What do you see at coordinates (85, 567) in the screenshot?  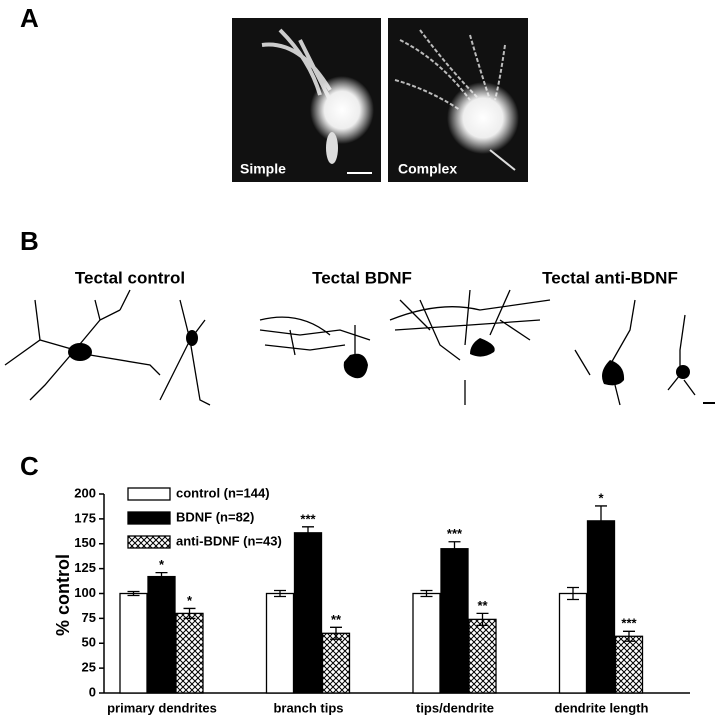 I see `y-tick-label: 125` at bounding box center [85, 567].